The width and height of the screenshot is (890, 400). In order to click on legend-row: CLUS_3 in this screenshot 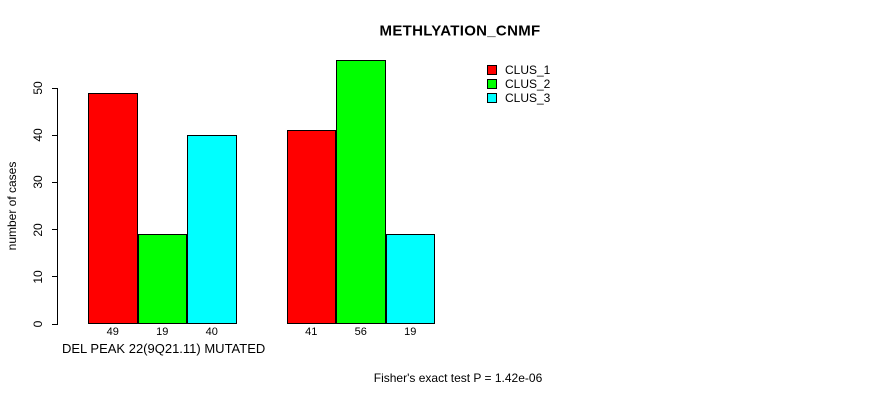, I will do `click(518, 98)`.